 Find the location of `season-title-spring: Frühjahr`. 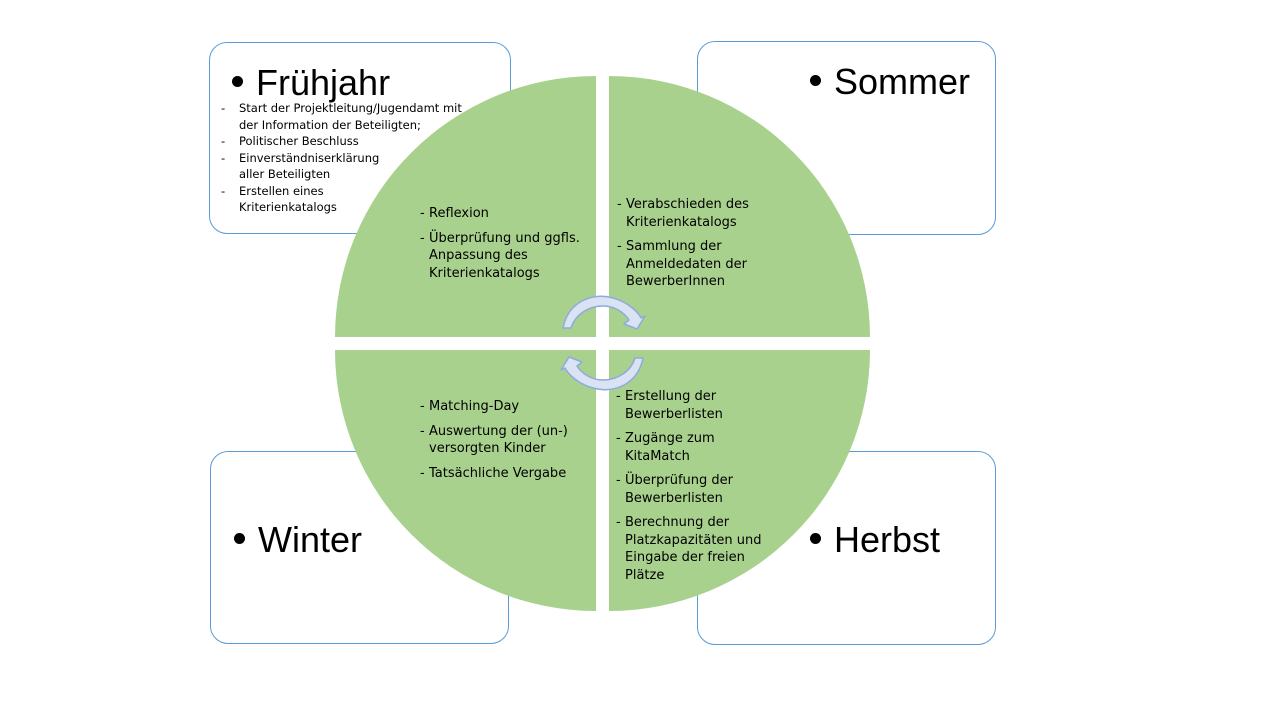

season-title-spring: Frühjahr is located at coordinates (311, 83).